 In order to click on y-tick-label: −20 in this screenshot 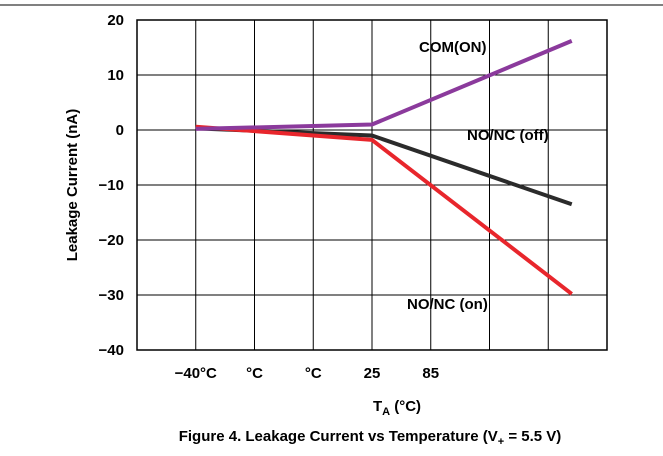, I will do `click(111, 240)`.